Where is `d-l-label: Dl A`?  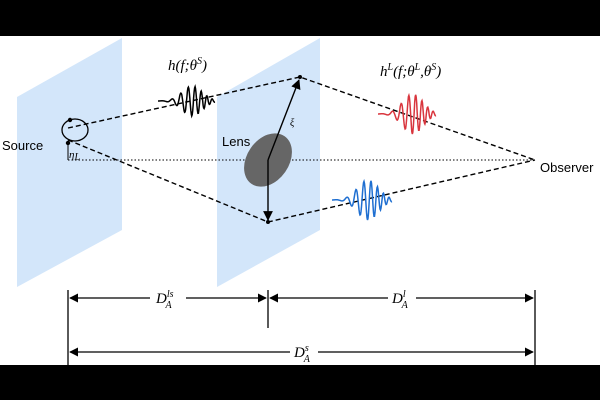
d-l-label: Dl A is located at coordinates (400, 300).